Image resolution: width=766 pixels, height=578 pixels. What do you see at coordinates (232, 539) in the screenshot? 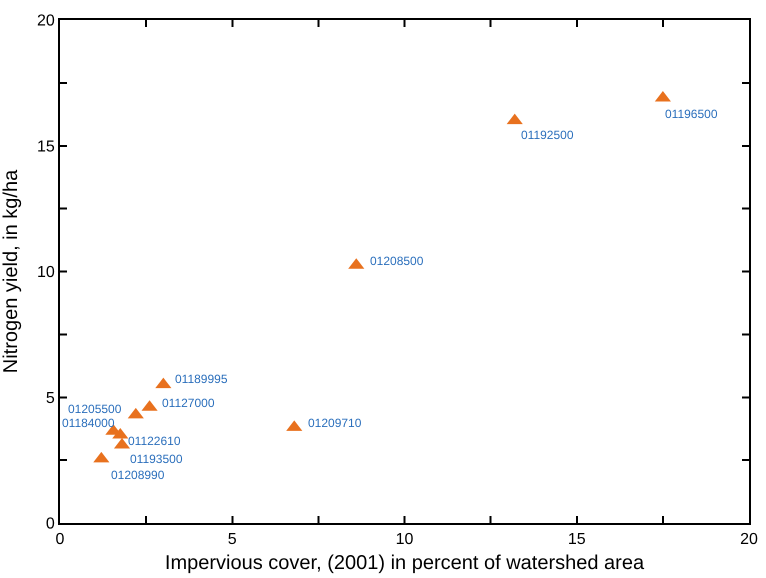
I see `x-tick-label: 5` at bounding box center [232, 539].